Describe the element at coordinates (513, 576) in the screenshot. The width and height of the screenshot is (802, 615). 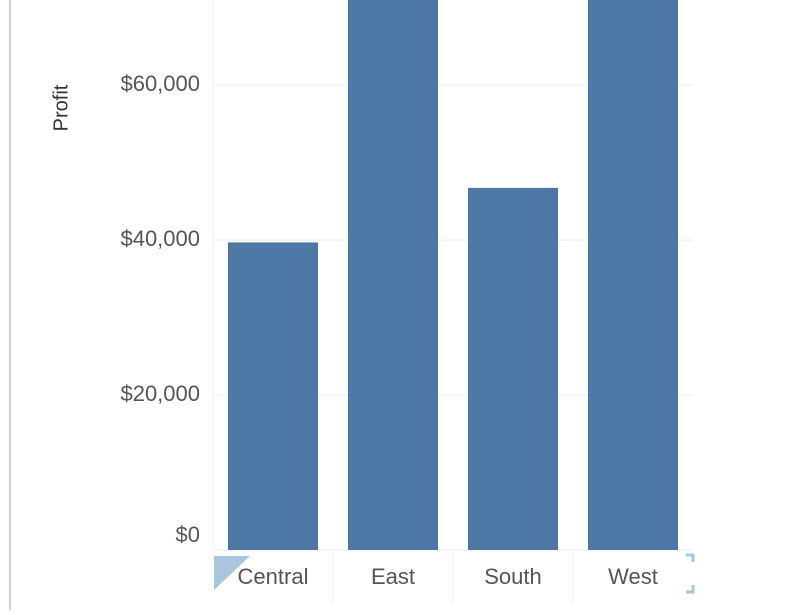
I see `x-tick-label: South` at that location.